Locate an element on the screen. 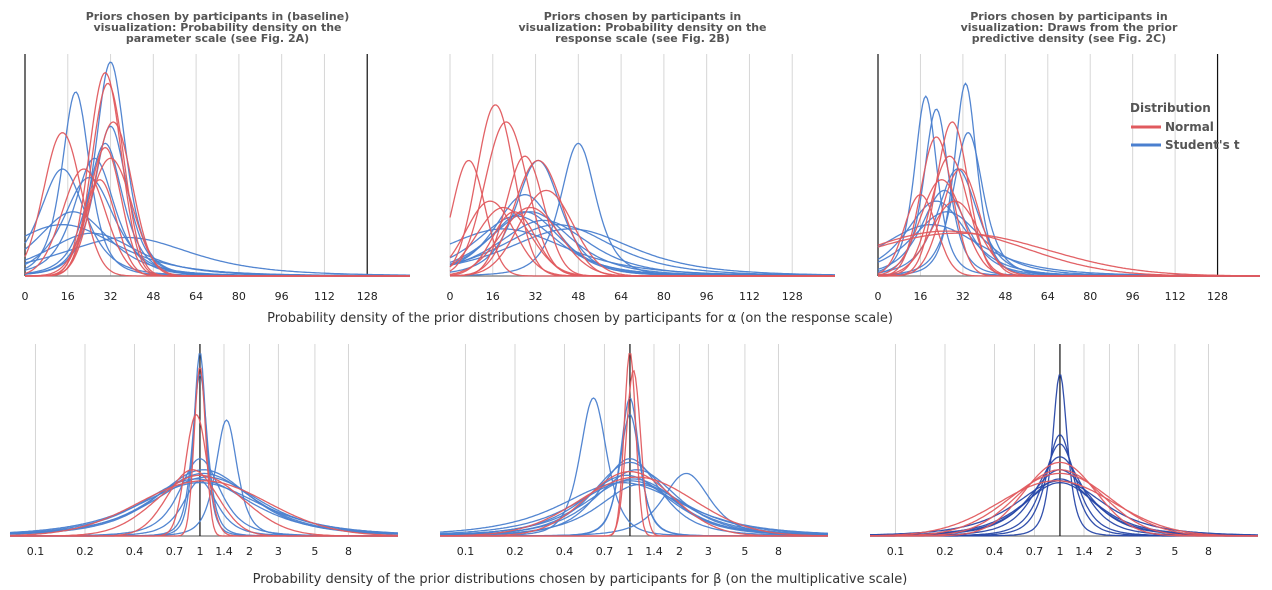 Image resolution: width=1272 pixels, height=590 pixels. panel-title-line: response scale (see Fig. 2B) is located at coordinates (642, 38).